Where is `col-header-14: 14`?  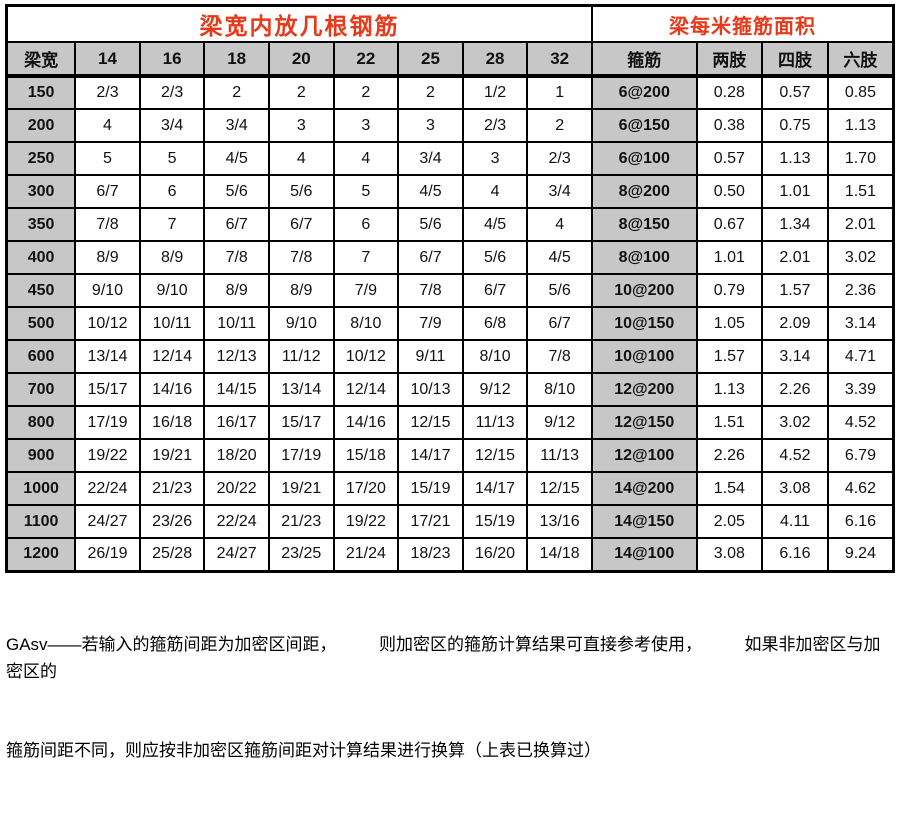 col-header-14: 14 is located at coordinates (107, 59).